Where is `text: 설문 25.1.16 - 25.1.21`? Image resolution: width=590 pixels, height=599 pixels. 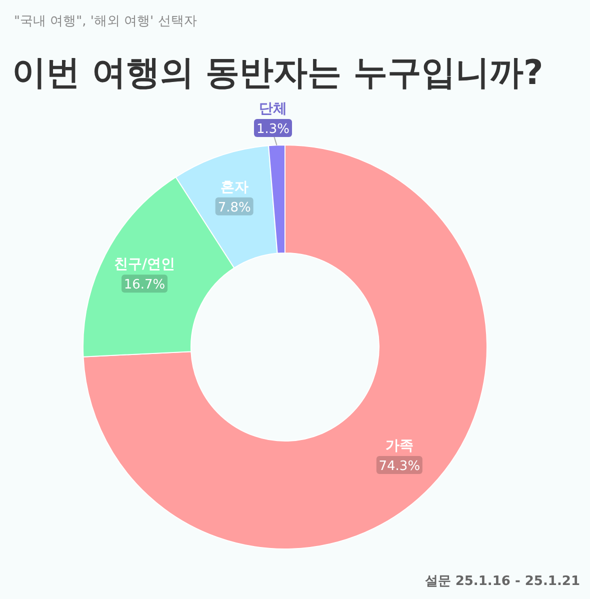
text: 설문 25.1.16 - 25.1.21 is located at coordinates (502, 581).